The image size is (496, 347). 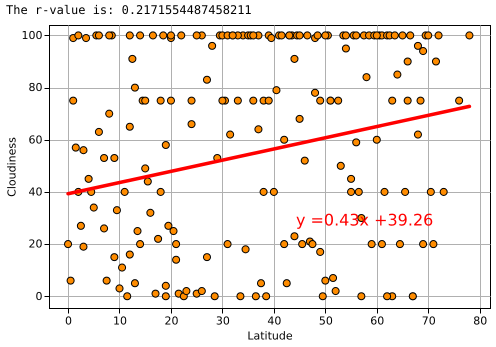 I want to click on y-tick-label: 100, so click(x=32, y=35).